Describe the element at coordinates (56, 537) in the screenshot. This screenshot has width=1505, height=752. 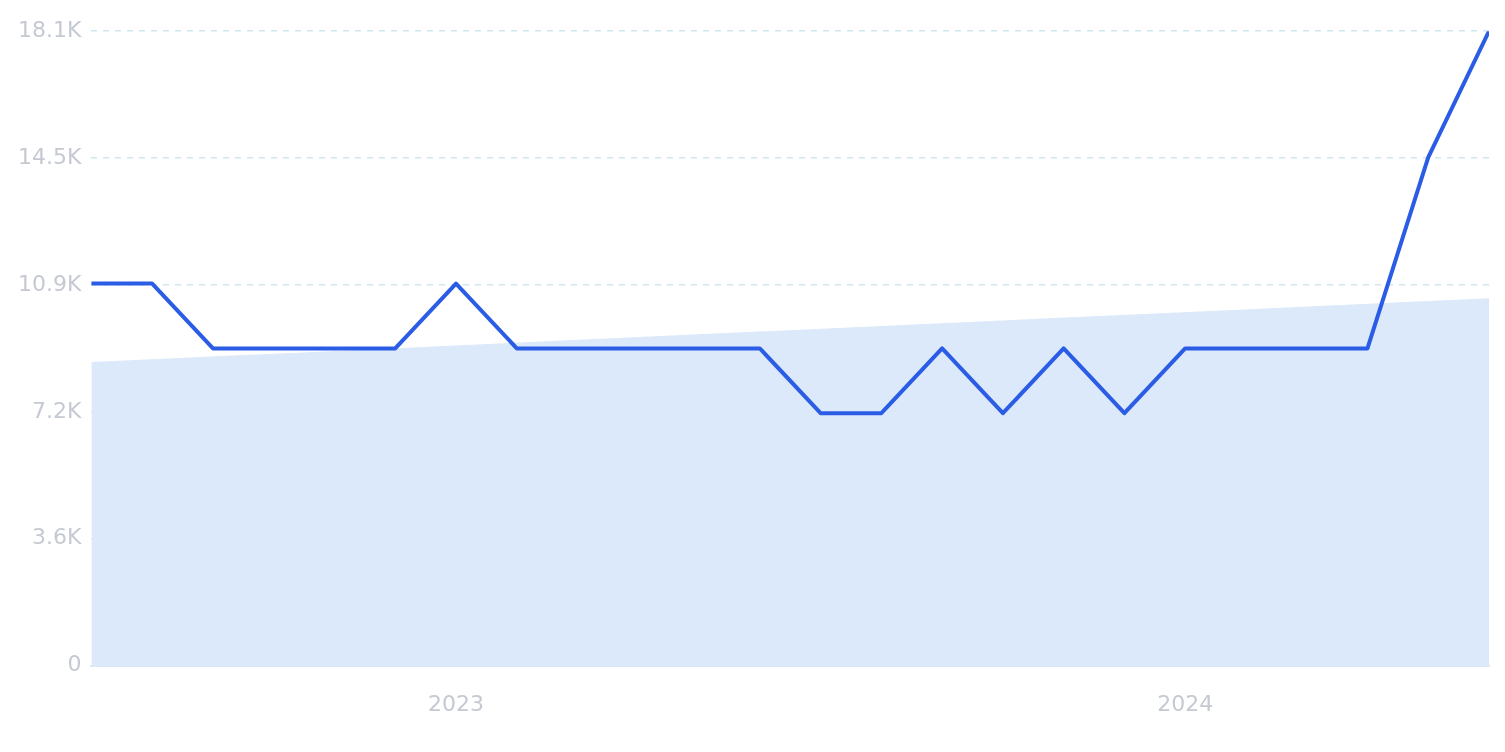
I see `y-tick-label: 3.6K` at that location.